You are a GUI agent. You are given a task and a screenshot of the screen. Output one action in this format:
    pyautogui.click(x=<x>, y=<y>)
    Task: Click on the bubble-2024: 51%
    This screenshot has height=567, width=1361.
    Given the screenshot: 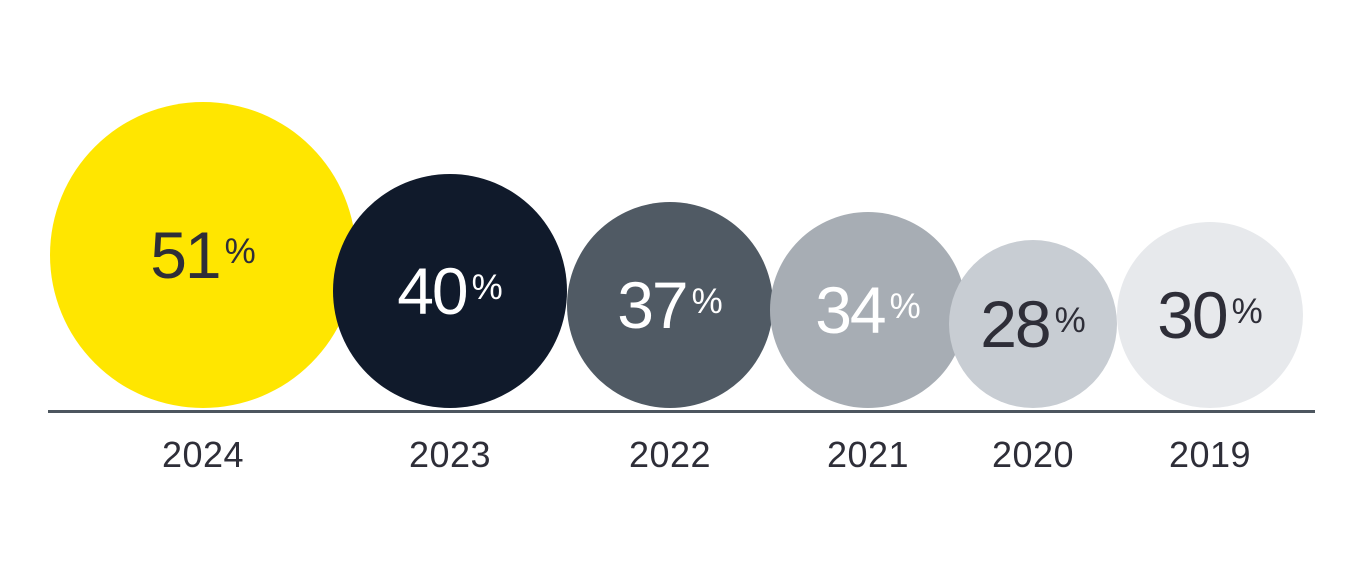 What is the action you would take?
    pyautogui.click(x=203, y=255)
    